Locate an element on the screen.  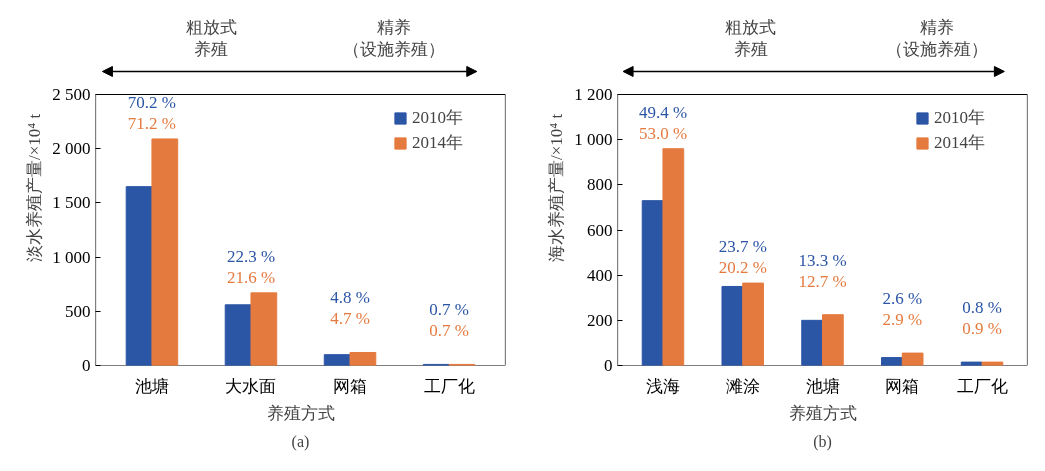
y-tick-label: 600 is located at coordinates (600, 230).